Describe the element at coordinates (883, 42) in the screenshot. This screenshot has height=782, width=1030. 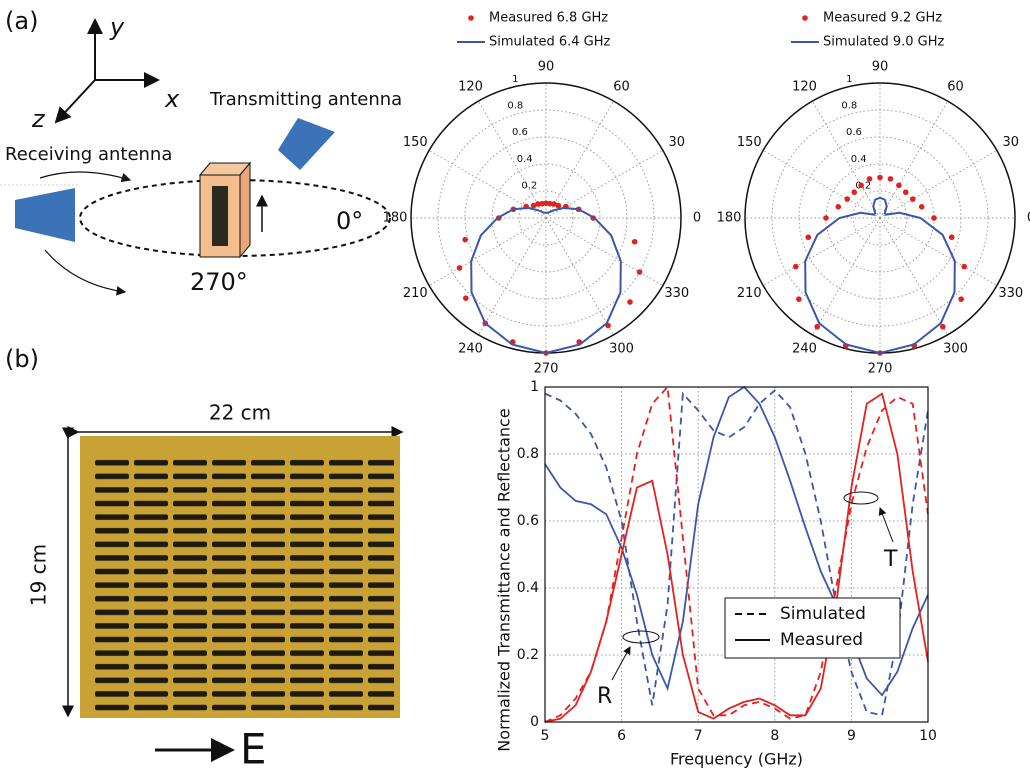
I see `legend-label: Simulated 9.0 GHz` at that location.